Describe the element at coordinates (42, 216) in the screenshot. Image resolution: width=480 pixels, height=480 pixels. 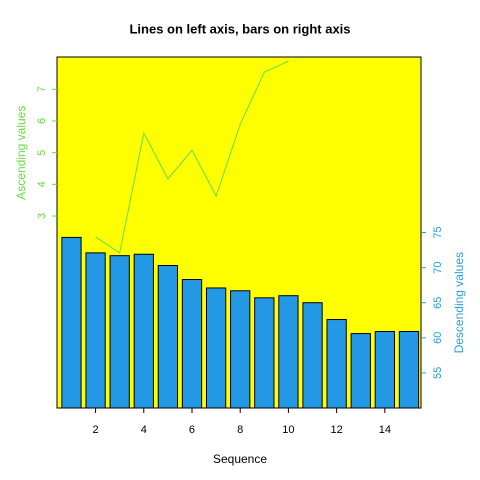
I see `y-tick-label: 3` at that location.